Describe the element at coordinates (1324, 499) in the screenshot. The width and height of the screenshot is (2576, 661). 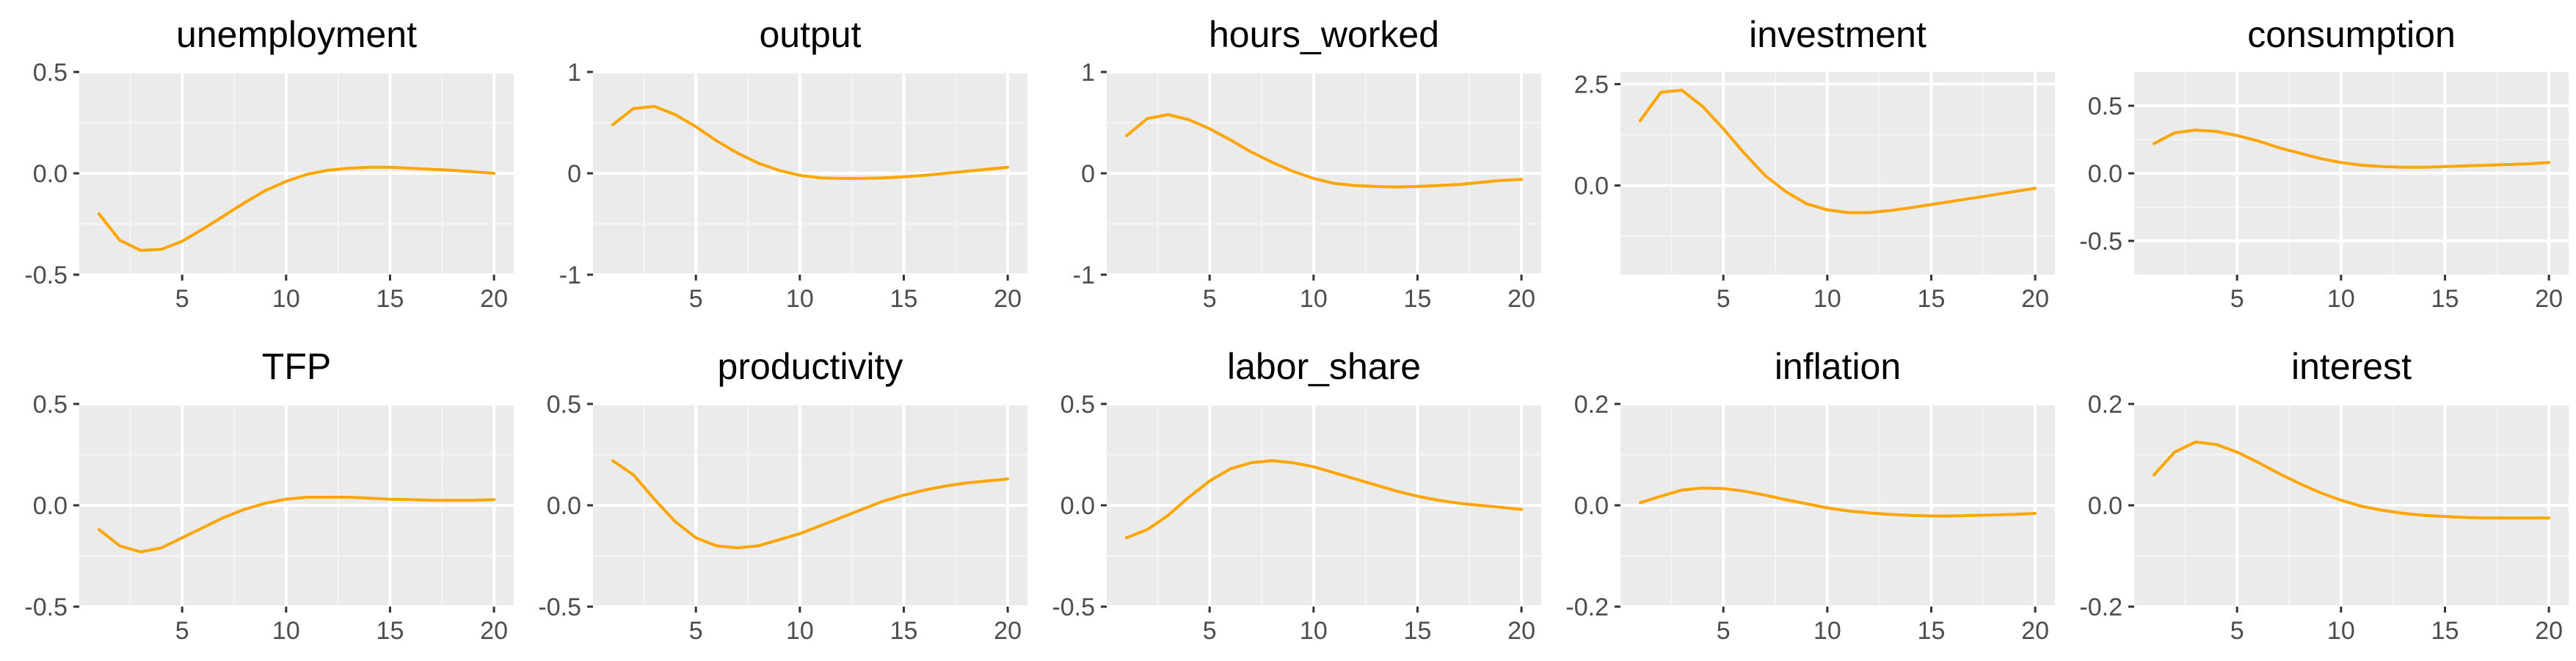
I see `series-line-labor-share` at that location.